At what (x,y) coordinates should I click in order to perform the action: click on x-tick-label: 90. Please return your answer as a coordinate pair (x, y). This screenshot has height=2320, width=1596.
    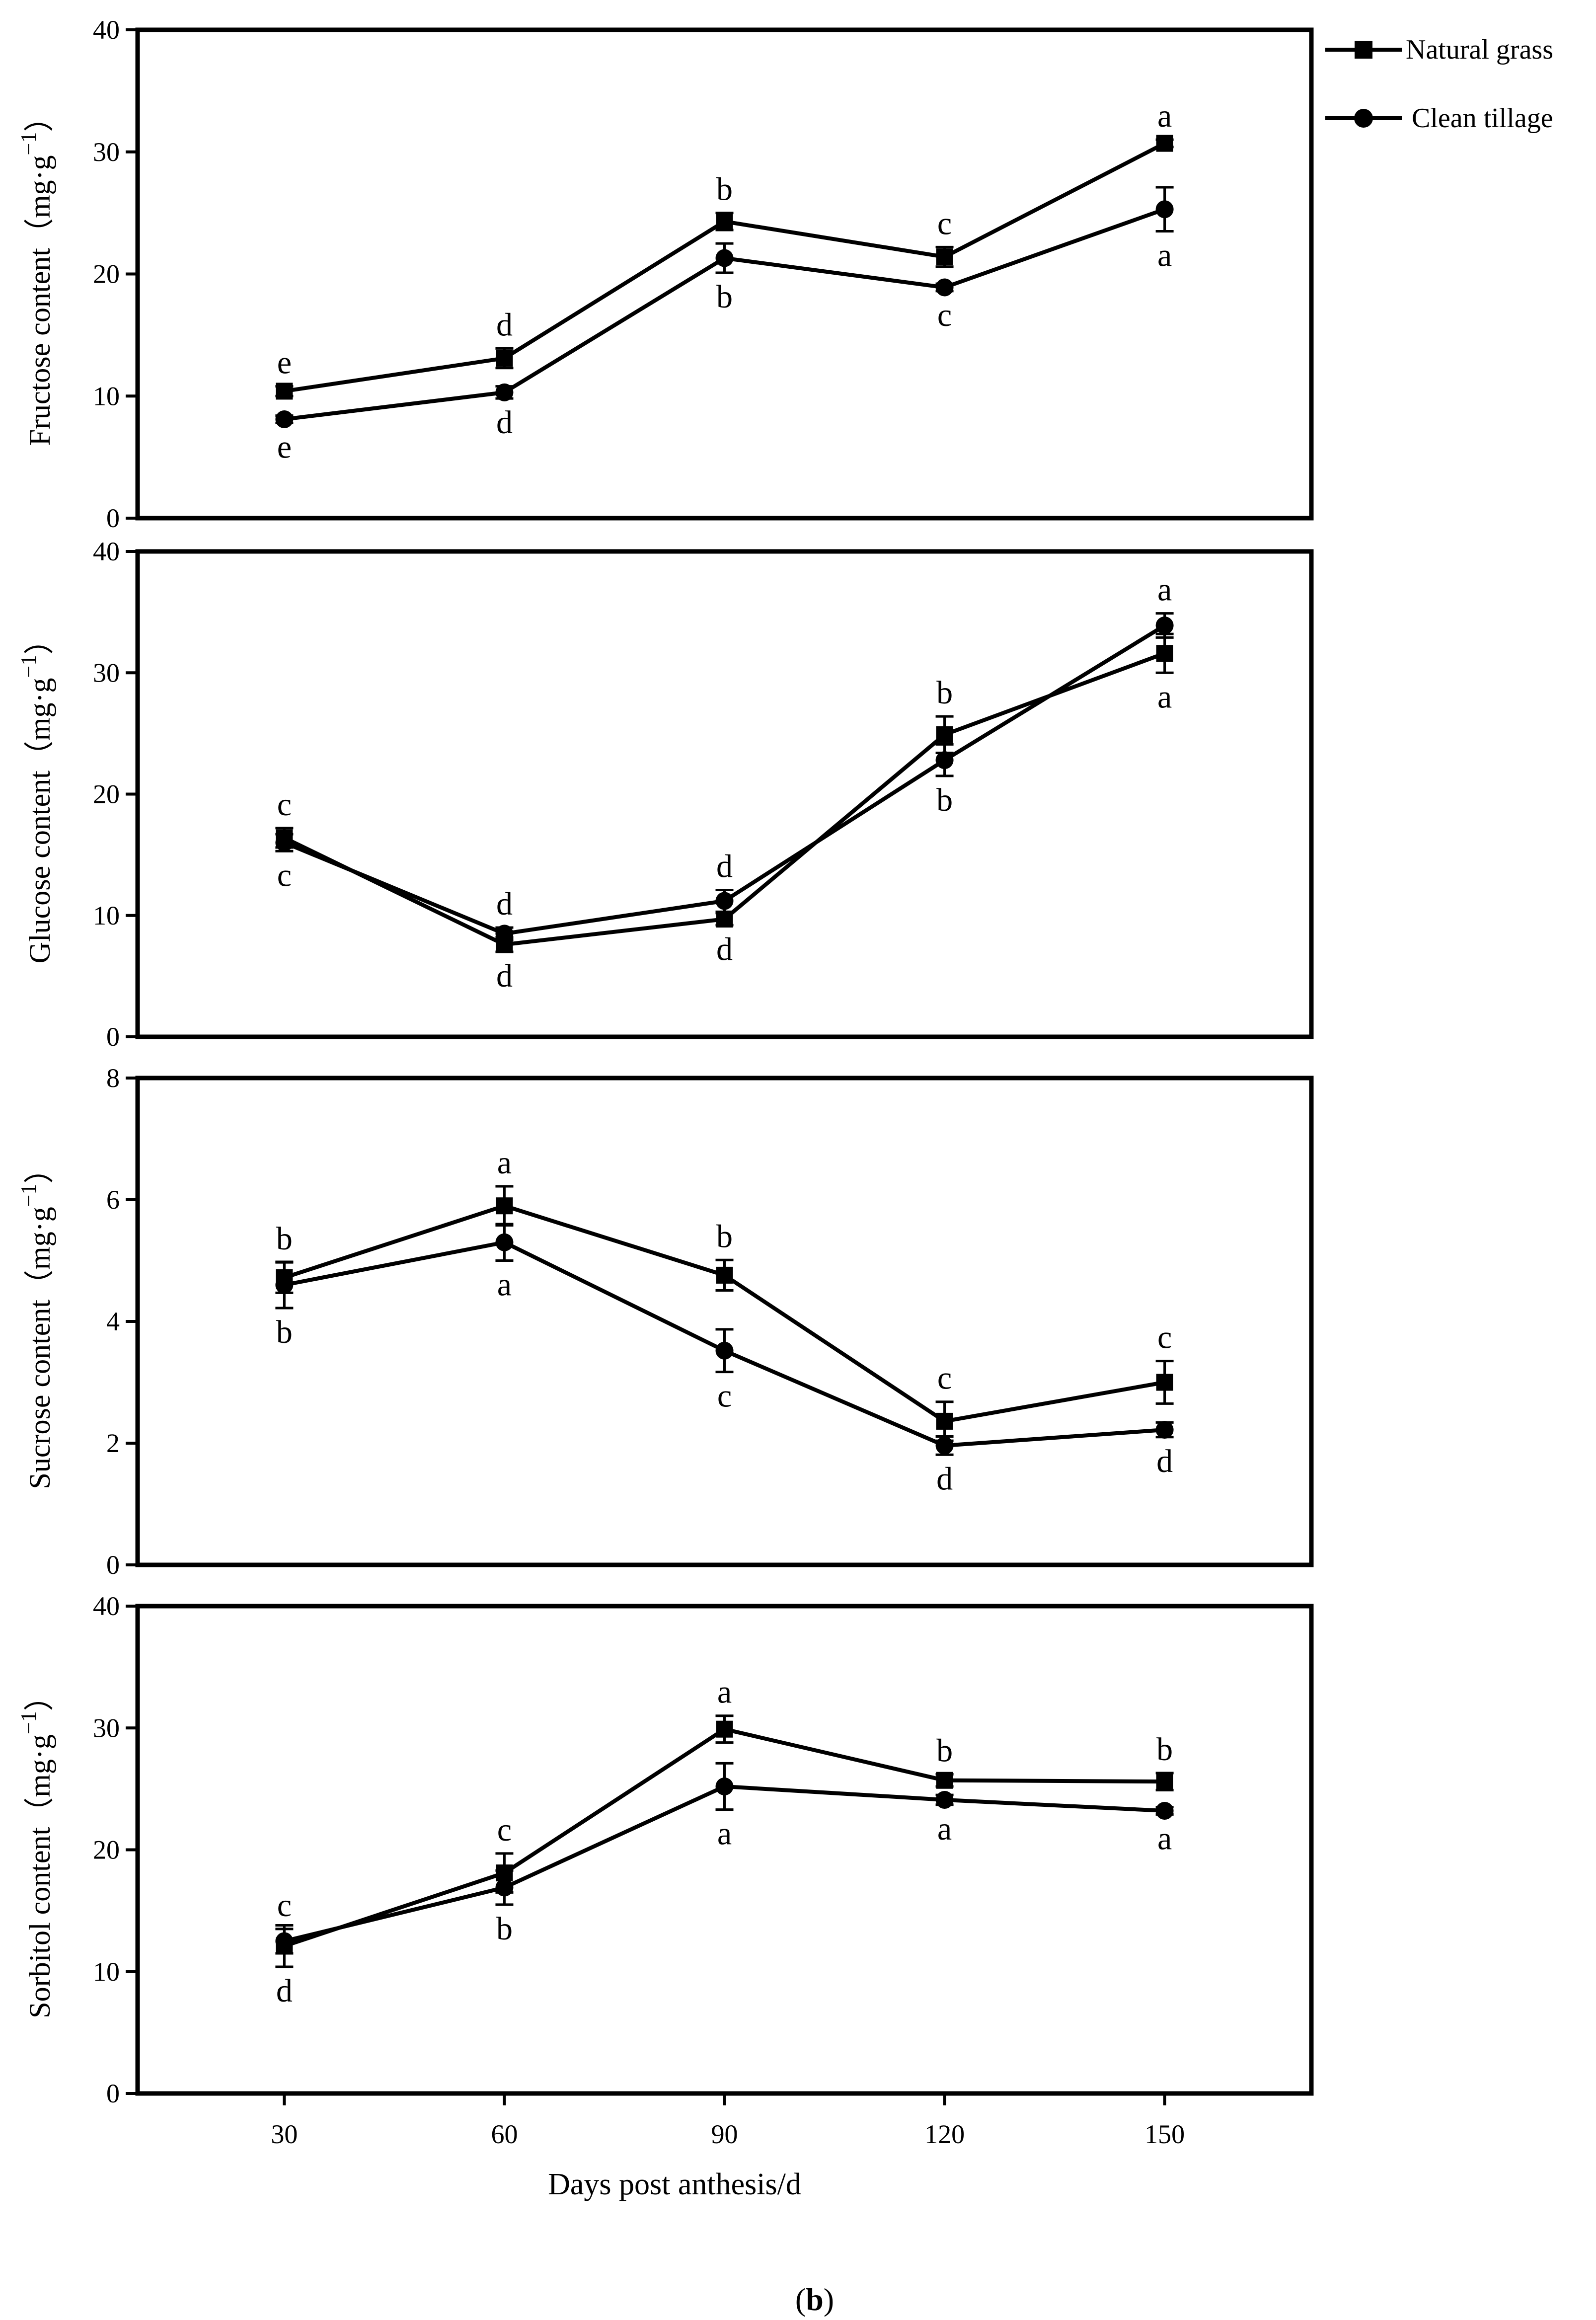
    Looking at the image, I should click on (724, 2134).